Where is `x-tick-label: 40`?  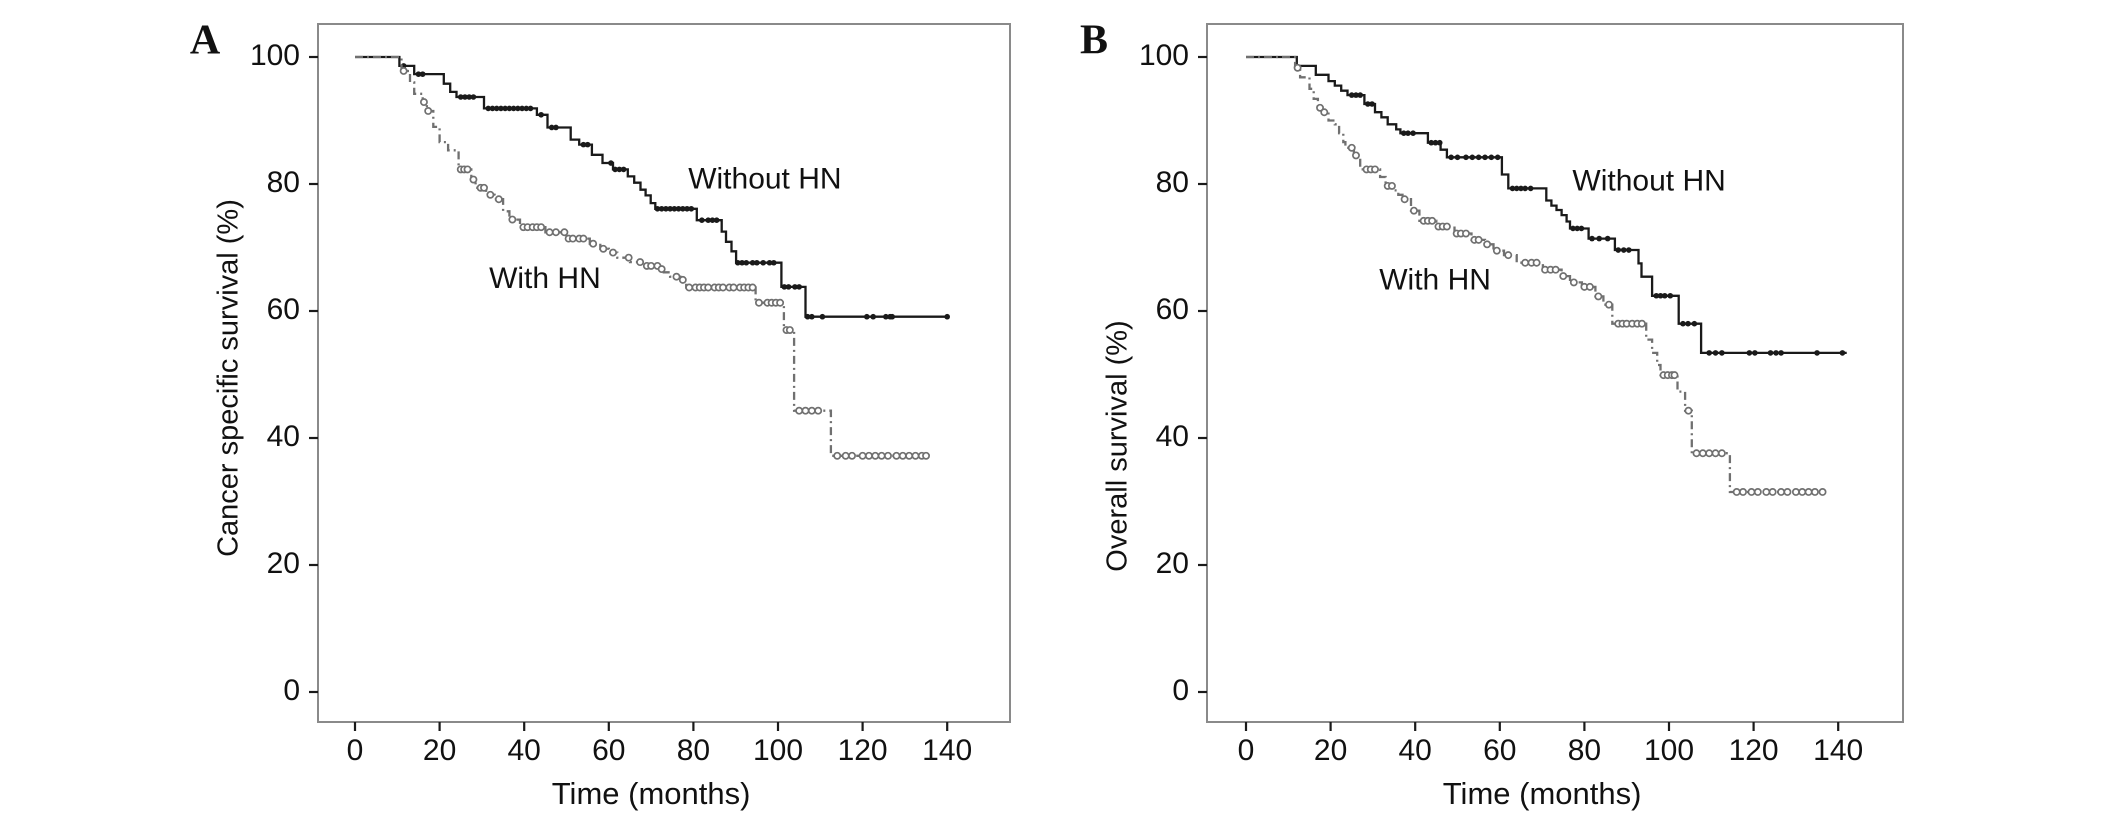 x-tick-label: 40 is located at coordinates (1415, 750).